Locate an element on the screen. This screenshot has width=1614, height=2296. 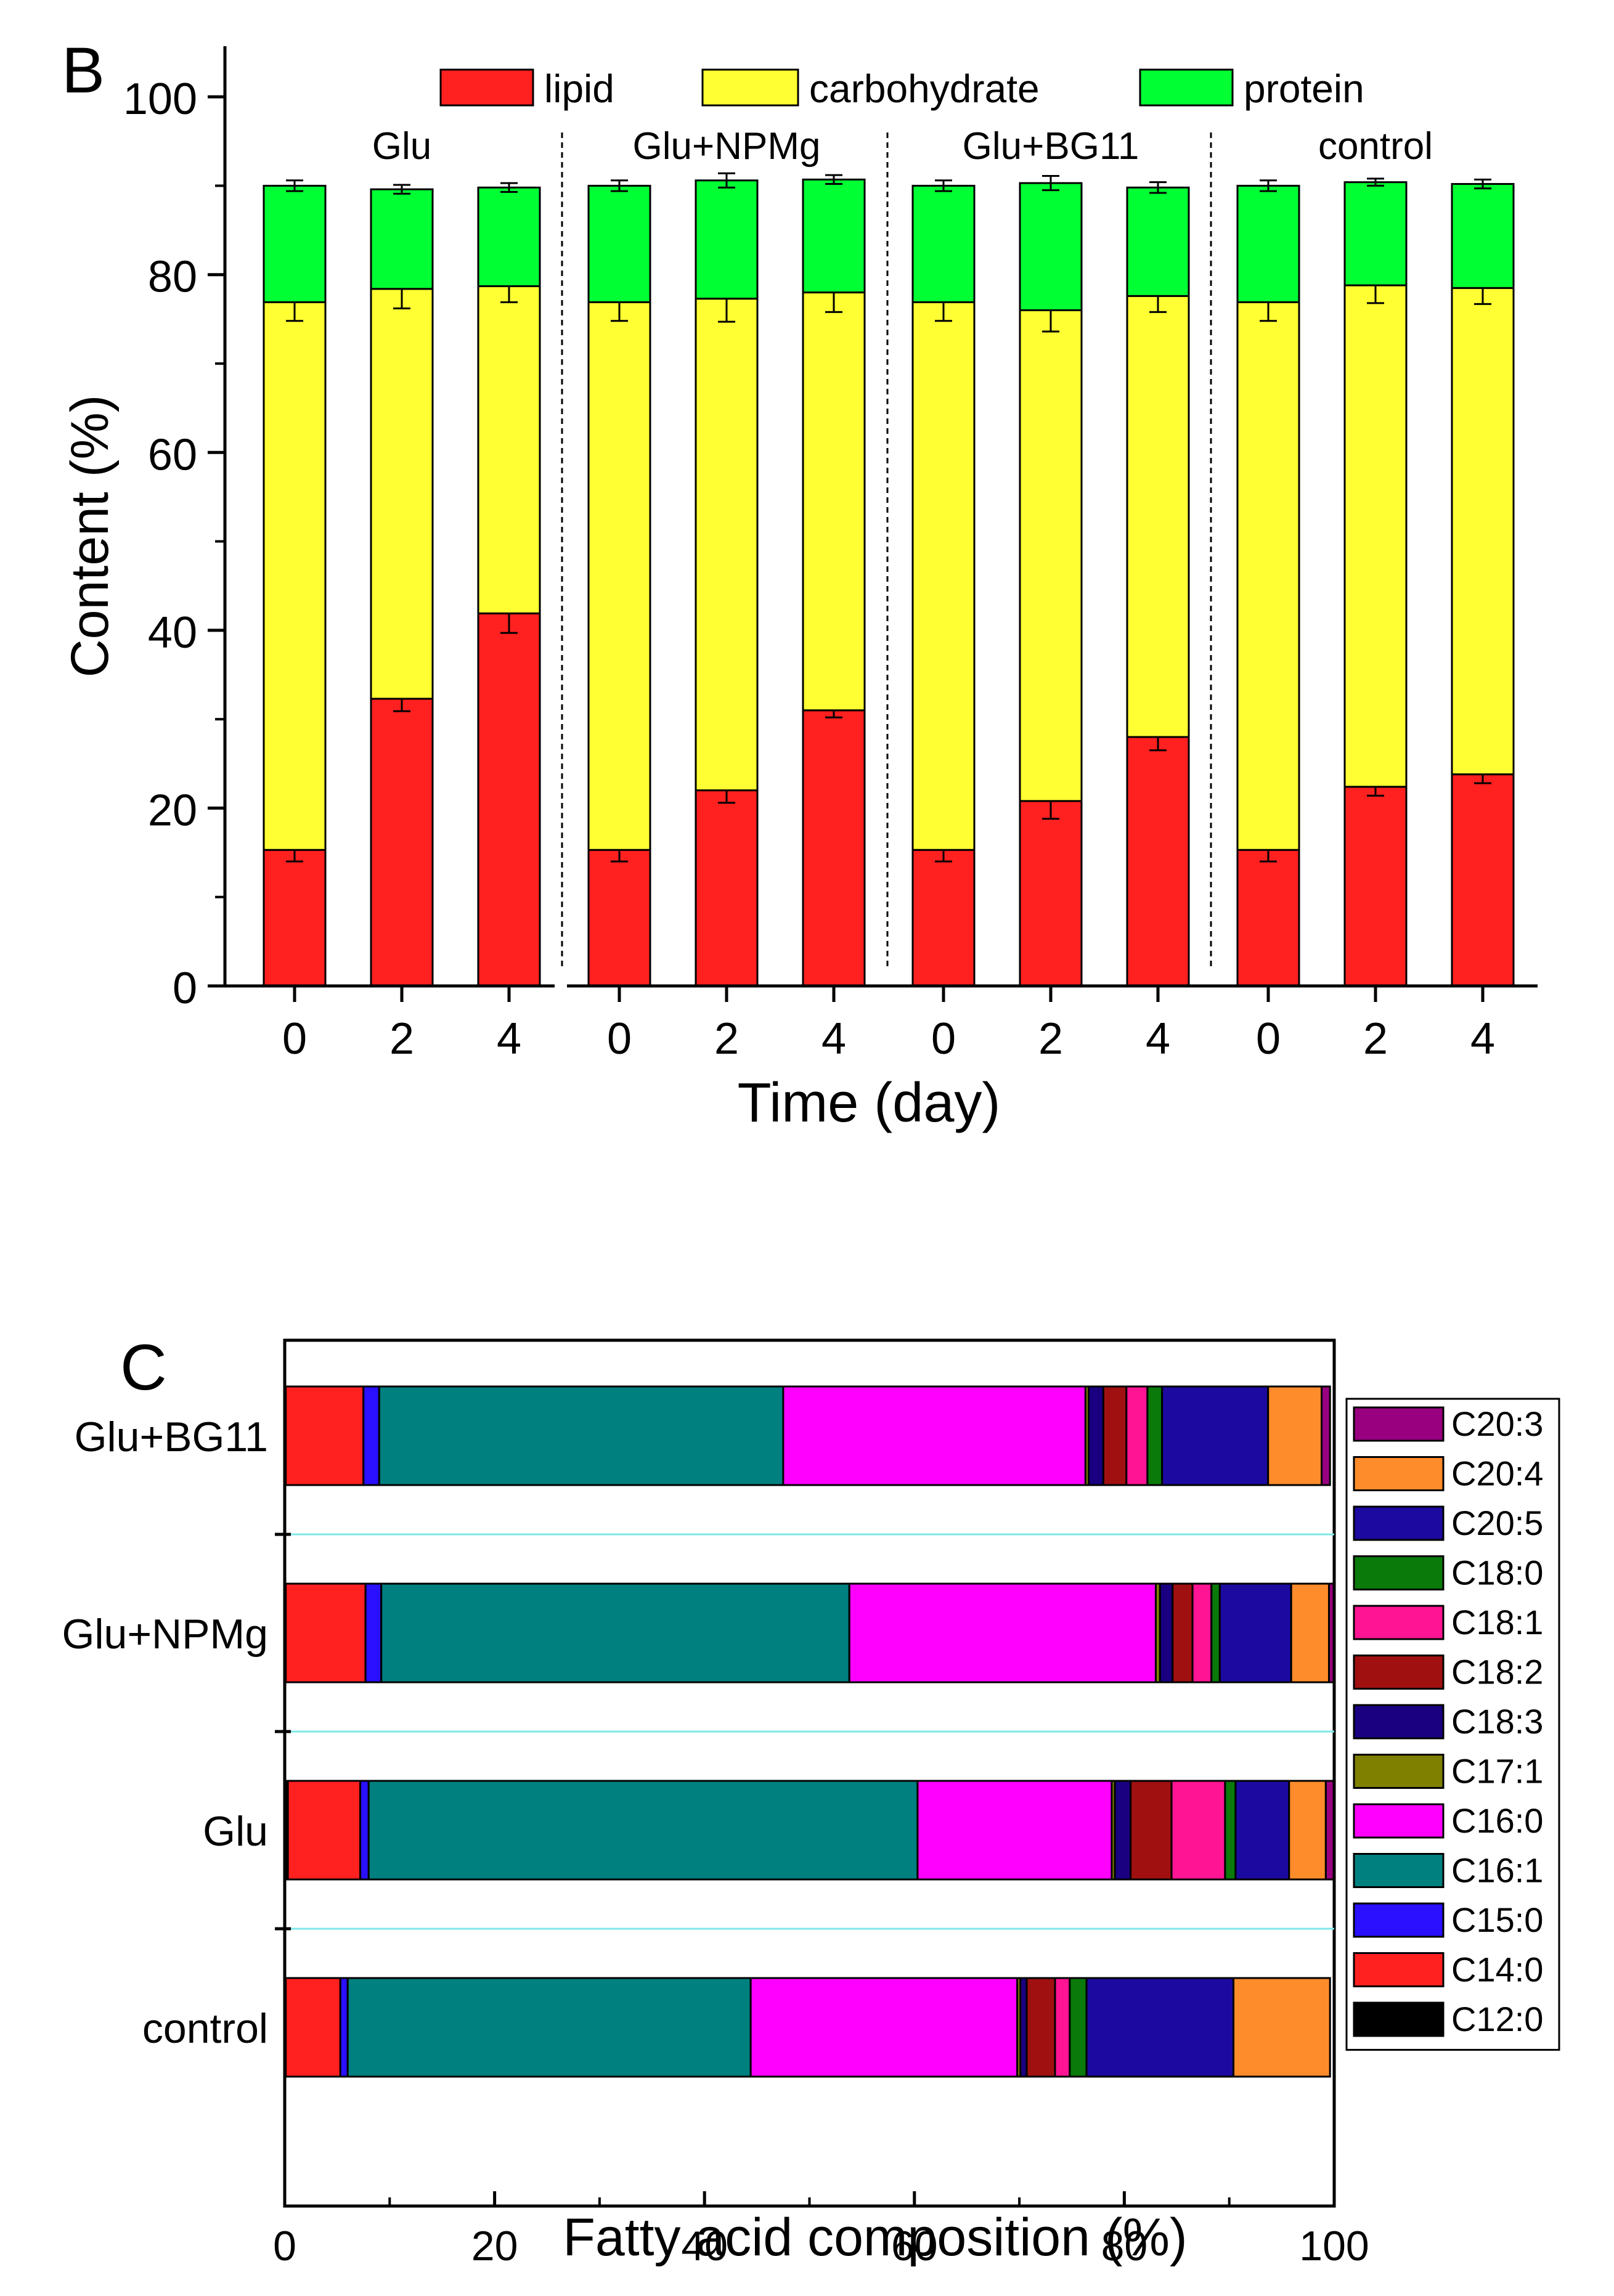
legend-label-c16-1: C16:1 is located at coordinates (1497, 1870).